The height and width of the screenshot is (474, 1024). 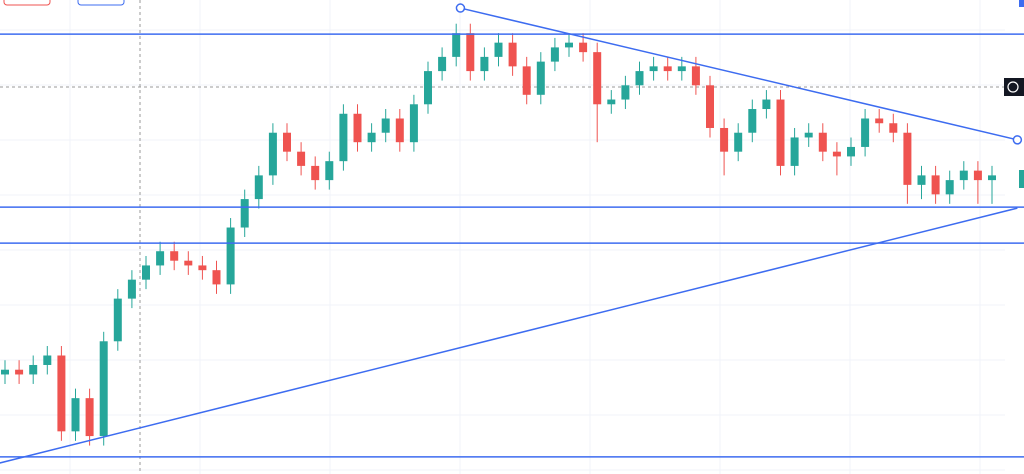 I want to click on last-price-tag, so click(x=1021, y=179).